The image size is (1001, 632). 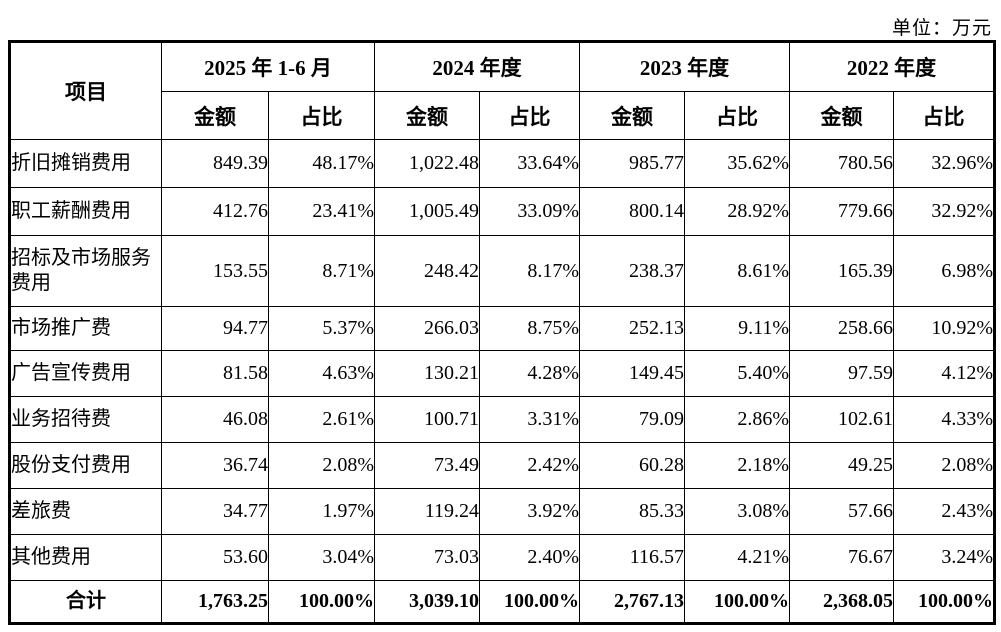 What do you see at coordinates (737, 465) in the screenshot?
I see `ratio-cell: 2.18%` at bounding box center [737, 465].